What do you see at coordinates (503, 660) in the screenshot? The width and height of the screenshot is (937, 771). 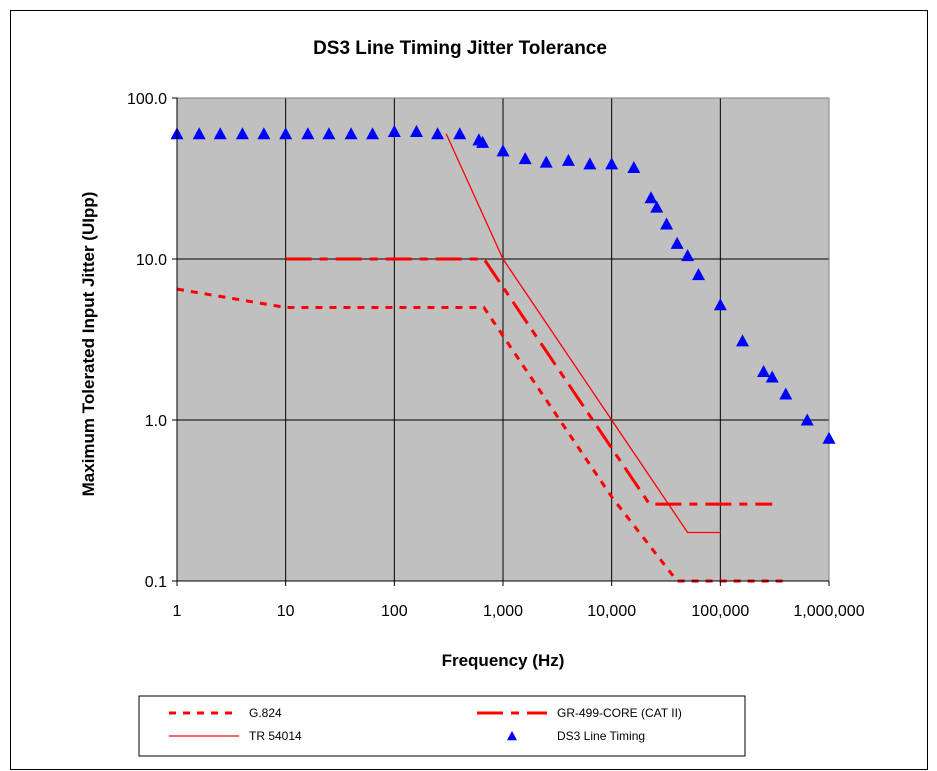 I see `x-axis-title: Frequency (Hz)` at bounding box center [503, 660].